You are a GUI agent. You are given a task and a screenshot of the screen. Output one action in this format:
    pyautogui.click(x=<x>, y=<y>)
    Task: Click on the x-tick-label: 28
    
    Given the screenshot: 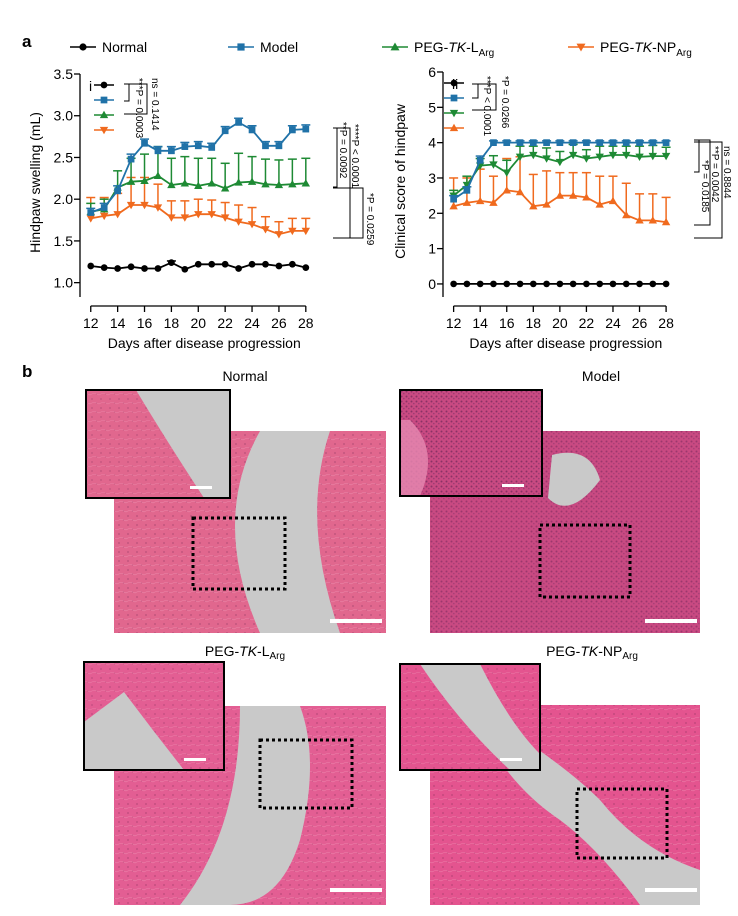 What is the action you would take?
    pyautogui.click(x=306, y=323)
    